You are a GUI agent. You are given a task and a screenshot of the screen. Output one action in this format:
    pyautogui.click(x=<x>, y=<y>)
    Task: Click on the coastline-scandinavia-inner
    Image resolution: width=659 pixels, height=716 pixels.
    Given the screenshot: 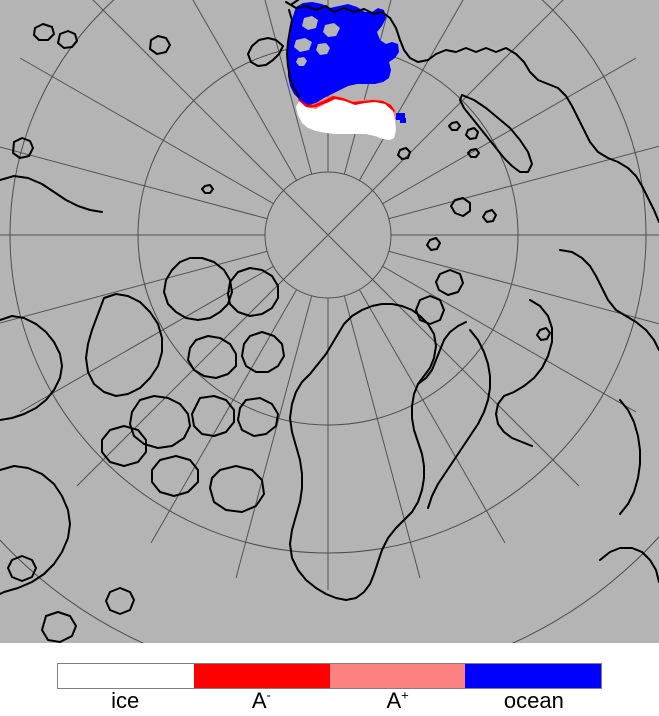 What is the action you would take?
    pyautogui.click(x=514, y=421)
    